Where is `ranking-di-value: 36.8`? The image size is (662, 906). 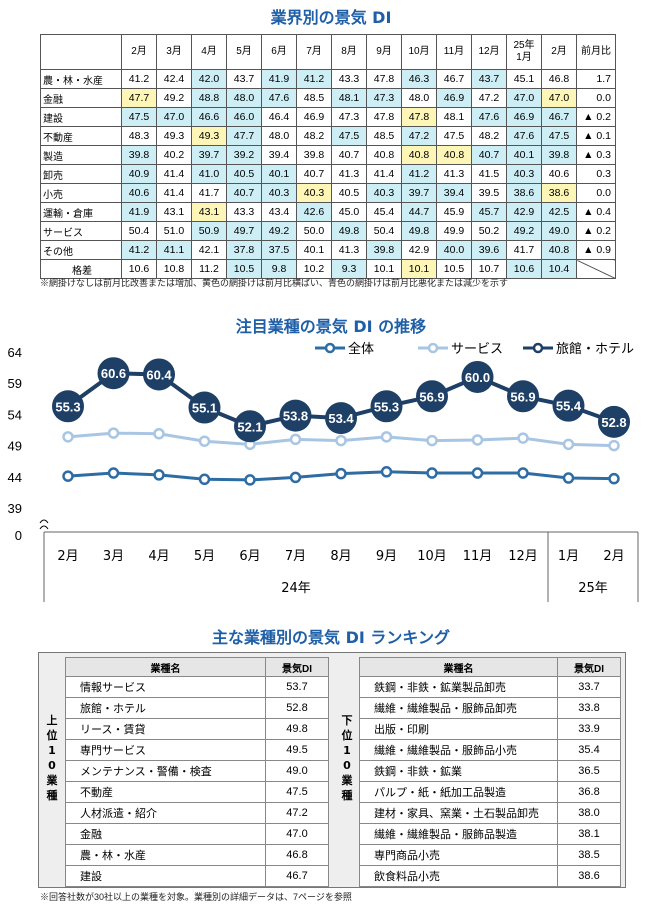 ranking-di-value: 36.8 is located at coordinates (589, 792).